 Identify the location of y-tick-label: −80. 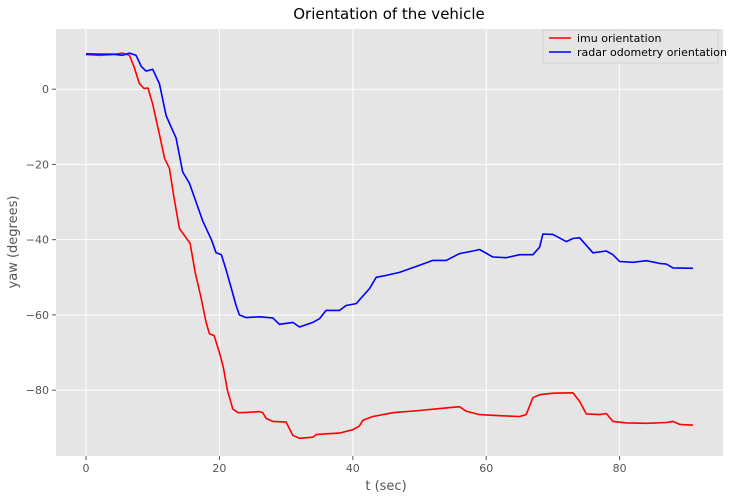
(37, 390).